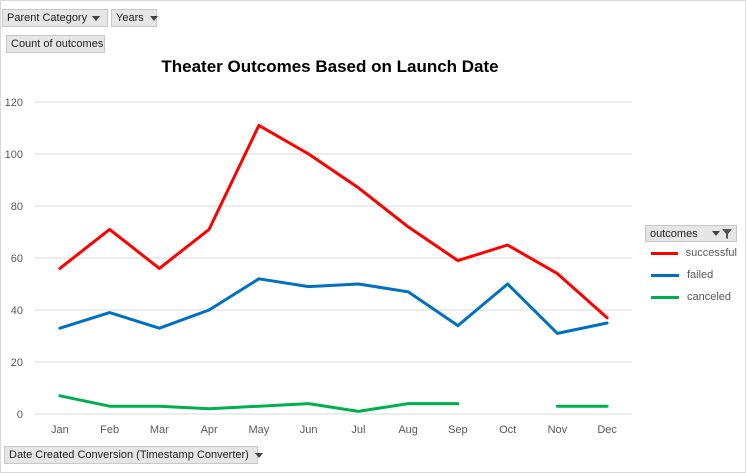 The width and height of the screenshot is (746, 473). I want to click on parent-category-filter-button: Parent Category, so click(55, 18).